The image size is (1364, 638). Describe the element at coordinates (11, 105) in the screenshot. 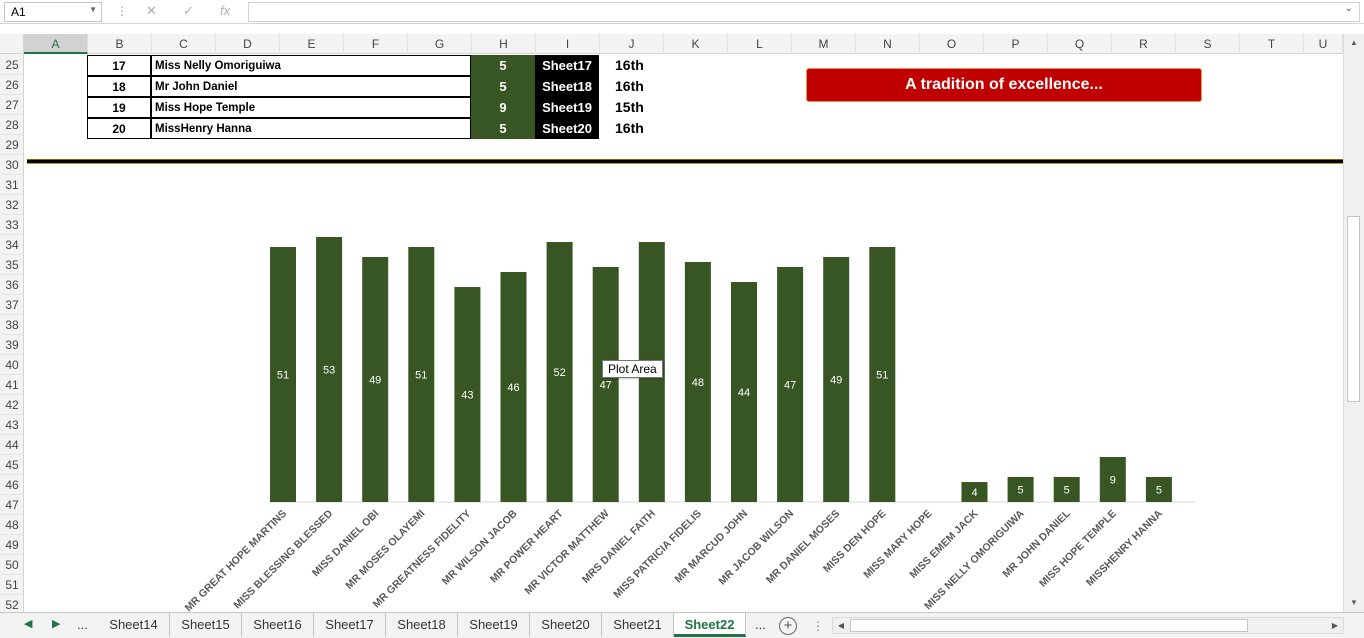

I see `row-header-27: 27` at that location.